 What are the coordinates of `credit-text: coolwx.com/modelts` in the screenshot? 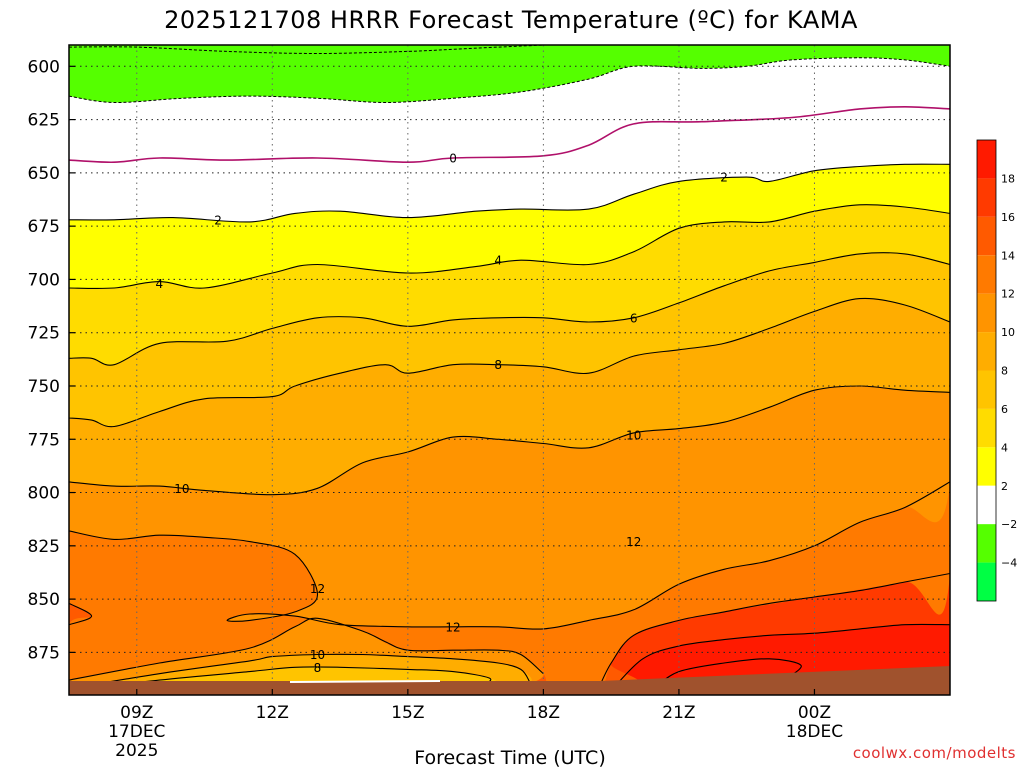 It's located at (934, 753).